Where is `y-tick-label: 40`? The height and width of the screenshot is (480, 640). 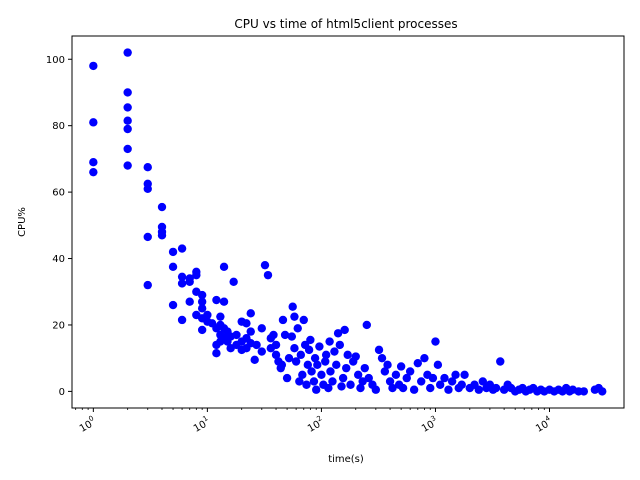
y-tick-label: 40 is located at coordinates (58, 259).